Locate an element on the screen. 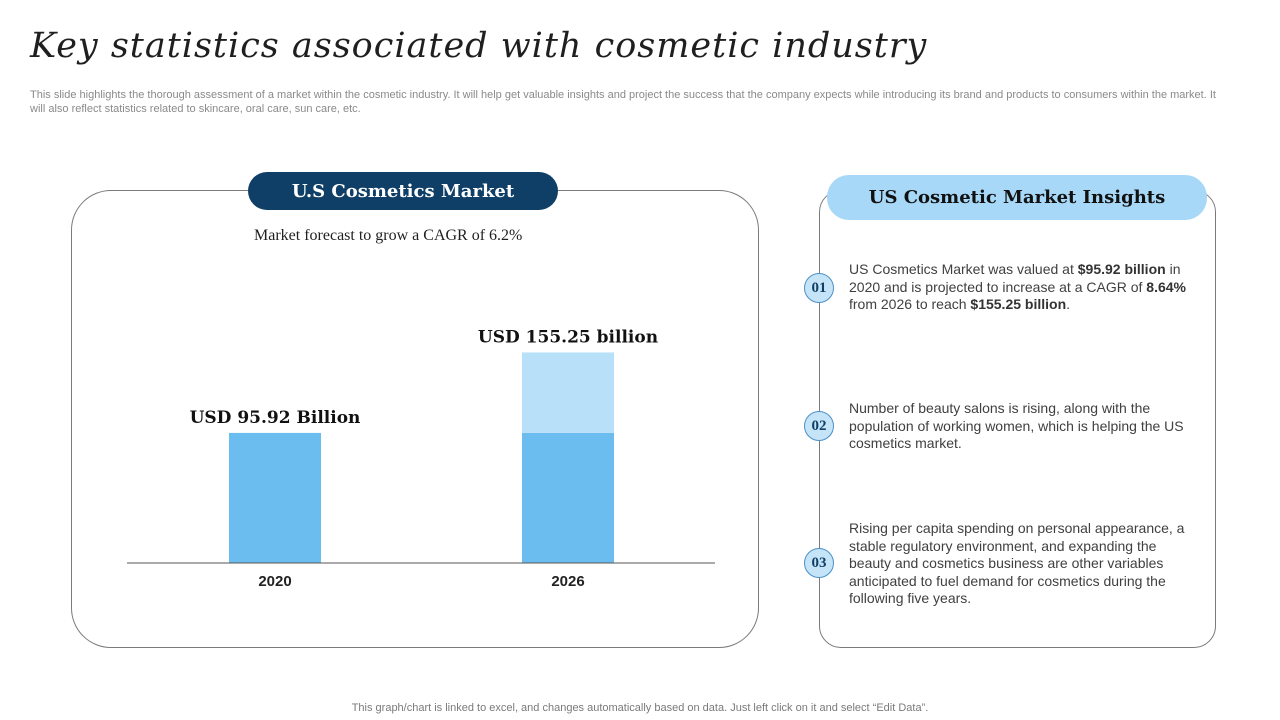 This screenshot has width=1280, height=720. bar-2020 is located at coordinates (275, 497).